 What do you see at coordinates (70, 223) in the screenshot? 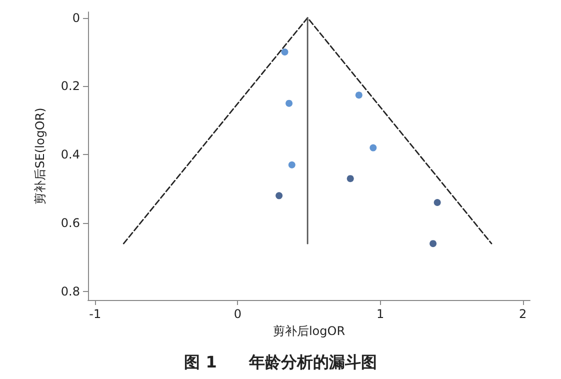
I see `y-tick-label: 0.6` at bounding box center [70, 223].